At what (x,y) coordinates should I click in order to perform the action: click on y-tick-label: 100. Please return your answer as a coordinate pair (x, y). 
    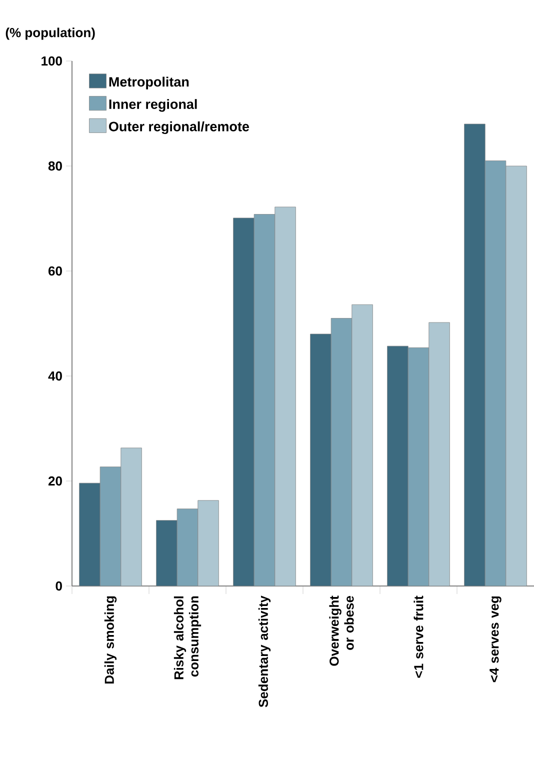
    Looking at the image, I should click on (52, 61).